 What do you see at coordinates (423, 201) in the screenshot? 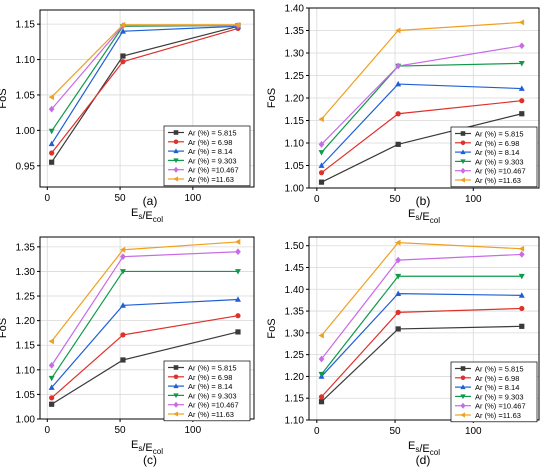
I see `panel-caption: (b)` at bounding box center [423, 201].